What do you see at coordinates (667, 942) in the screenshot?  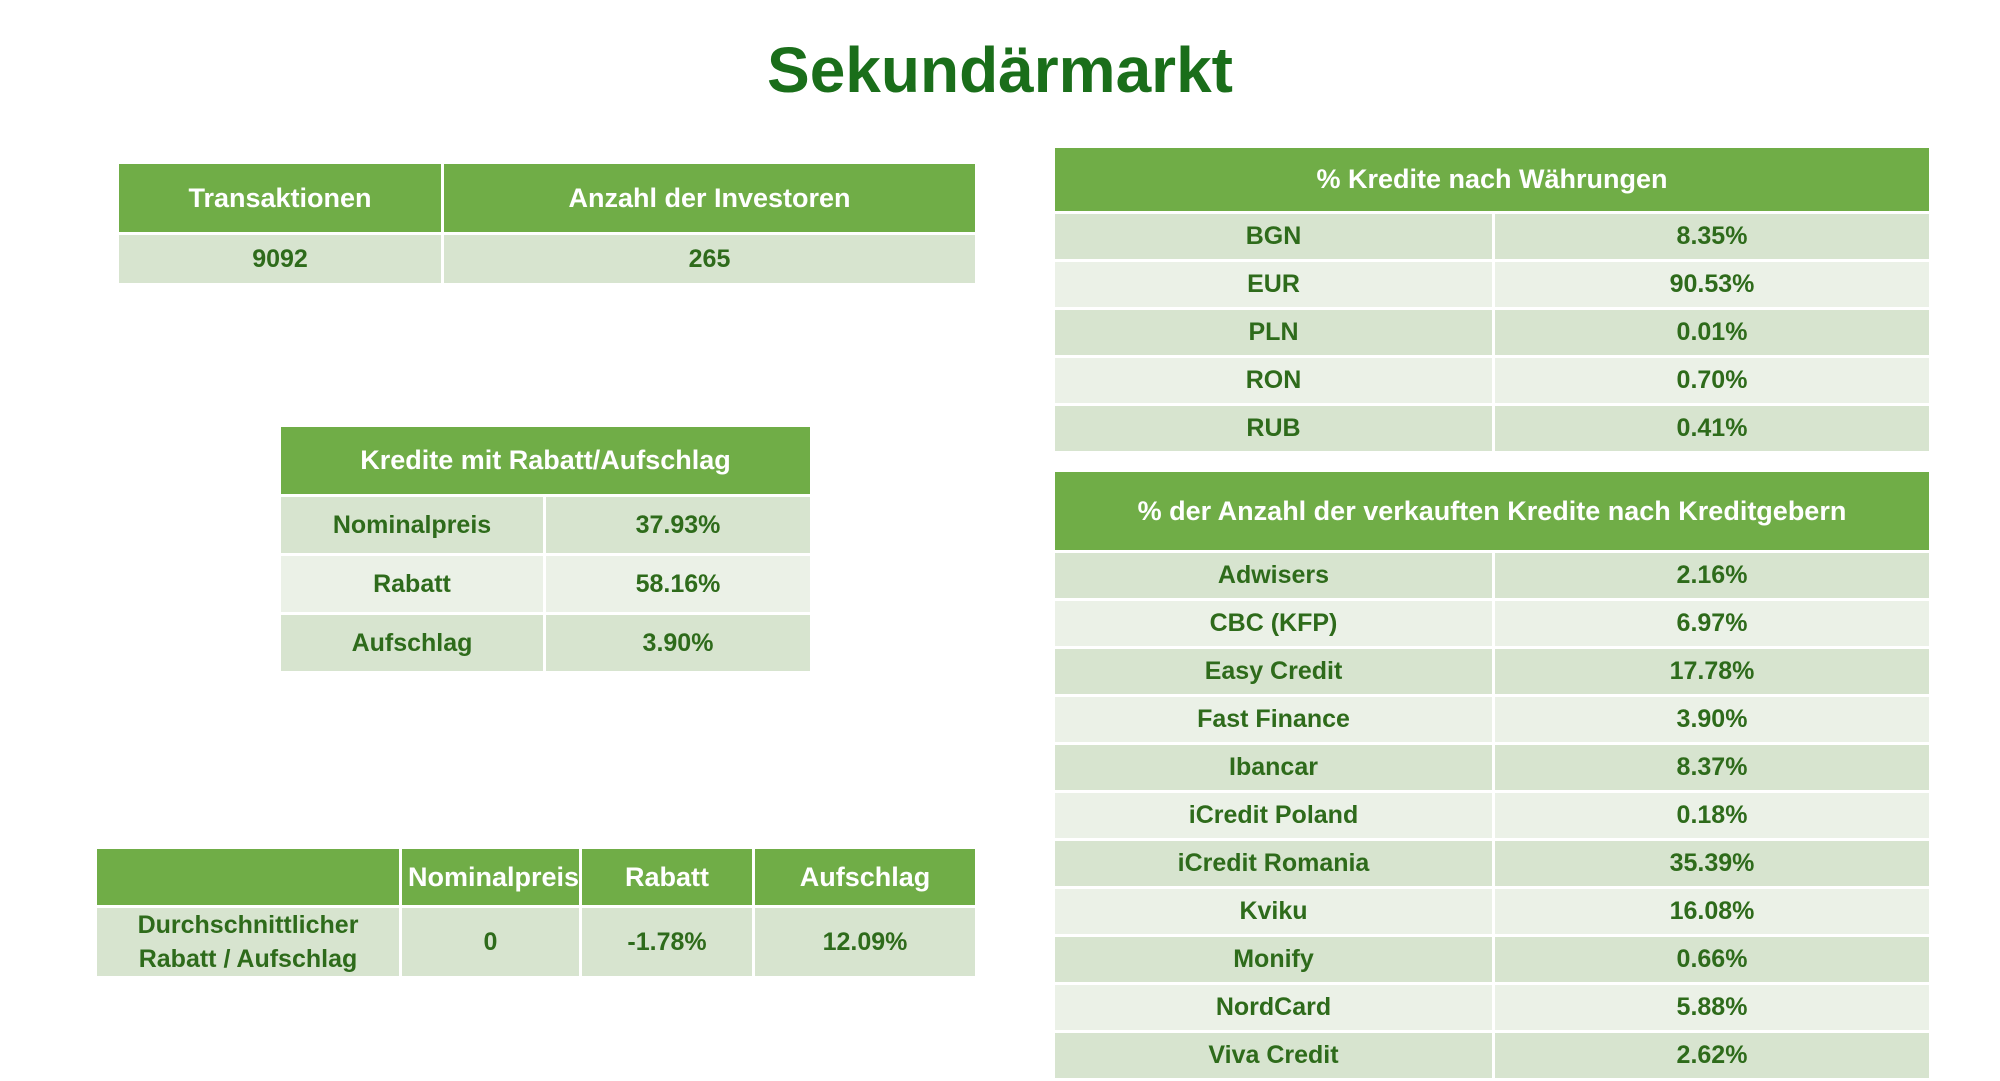 I see `average-discount-value: -1.78%` at bounding box center [667, 942].